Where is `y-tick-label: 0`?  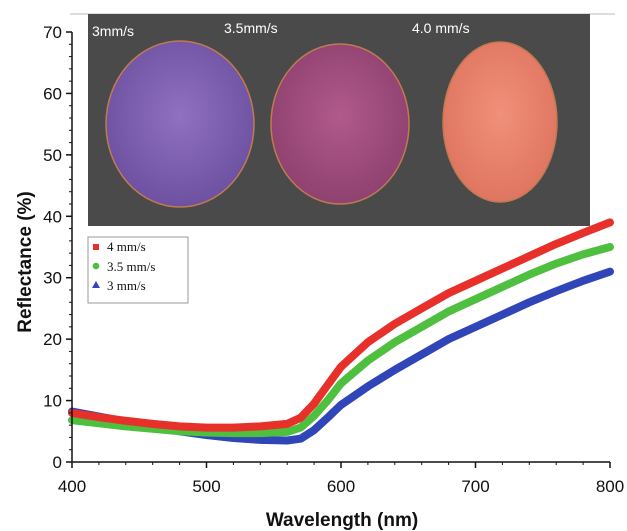 y-tick-label: 0 is located at coordinates (57, 462).